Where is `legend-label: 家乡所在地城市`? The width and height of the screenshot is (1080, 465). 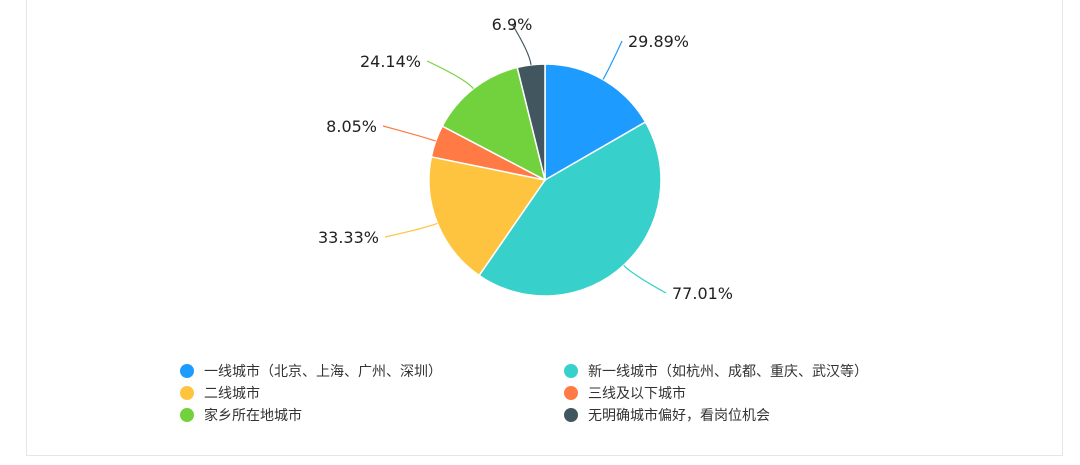
legend-label: 家乡所在地城市 is located at coordinates (253, 416).